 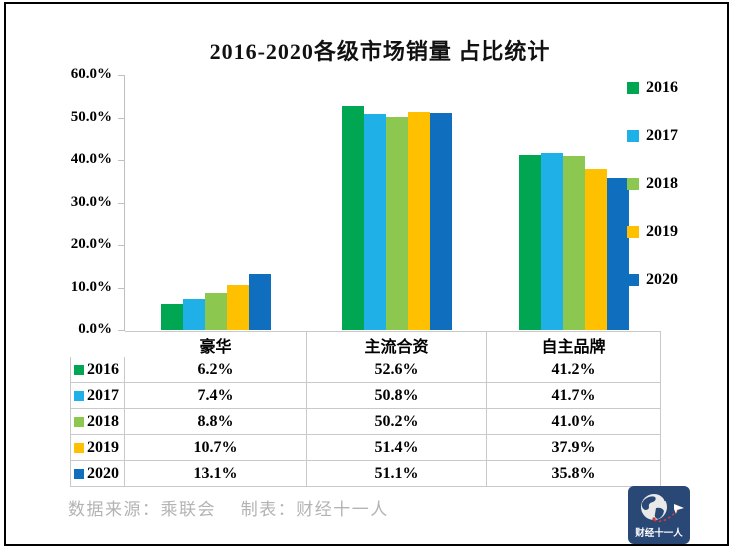 What do you see at coordinates (397, 396) in the screenshot?
I see `table-value-2017-主流合资: 50.8%` at bounding box center [397, 396].